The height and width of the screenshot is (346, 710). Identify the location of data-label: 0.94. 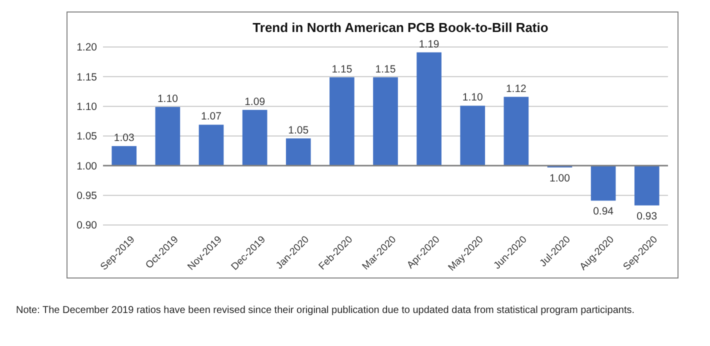
(603, 212).